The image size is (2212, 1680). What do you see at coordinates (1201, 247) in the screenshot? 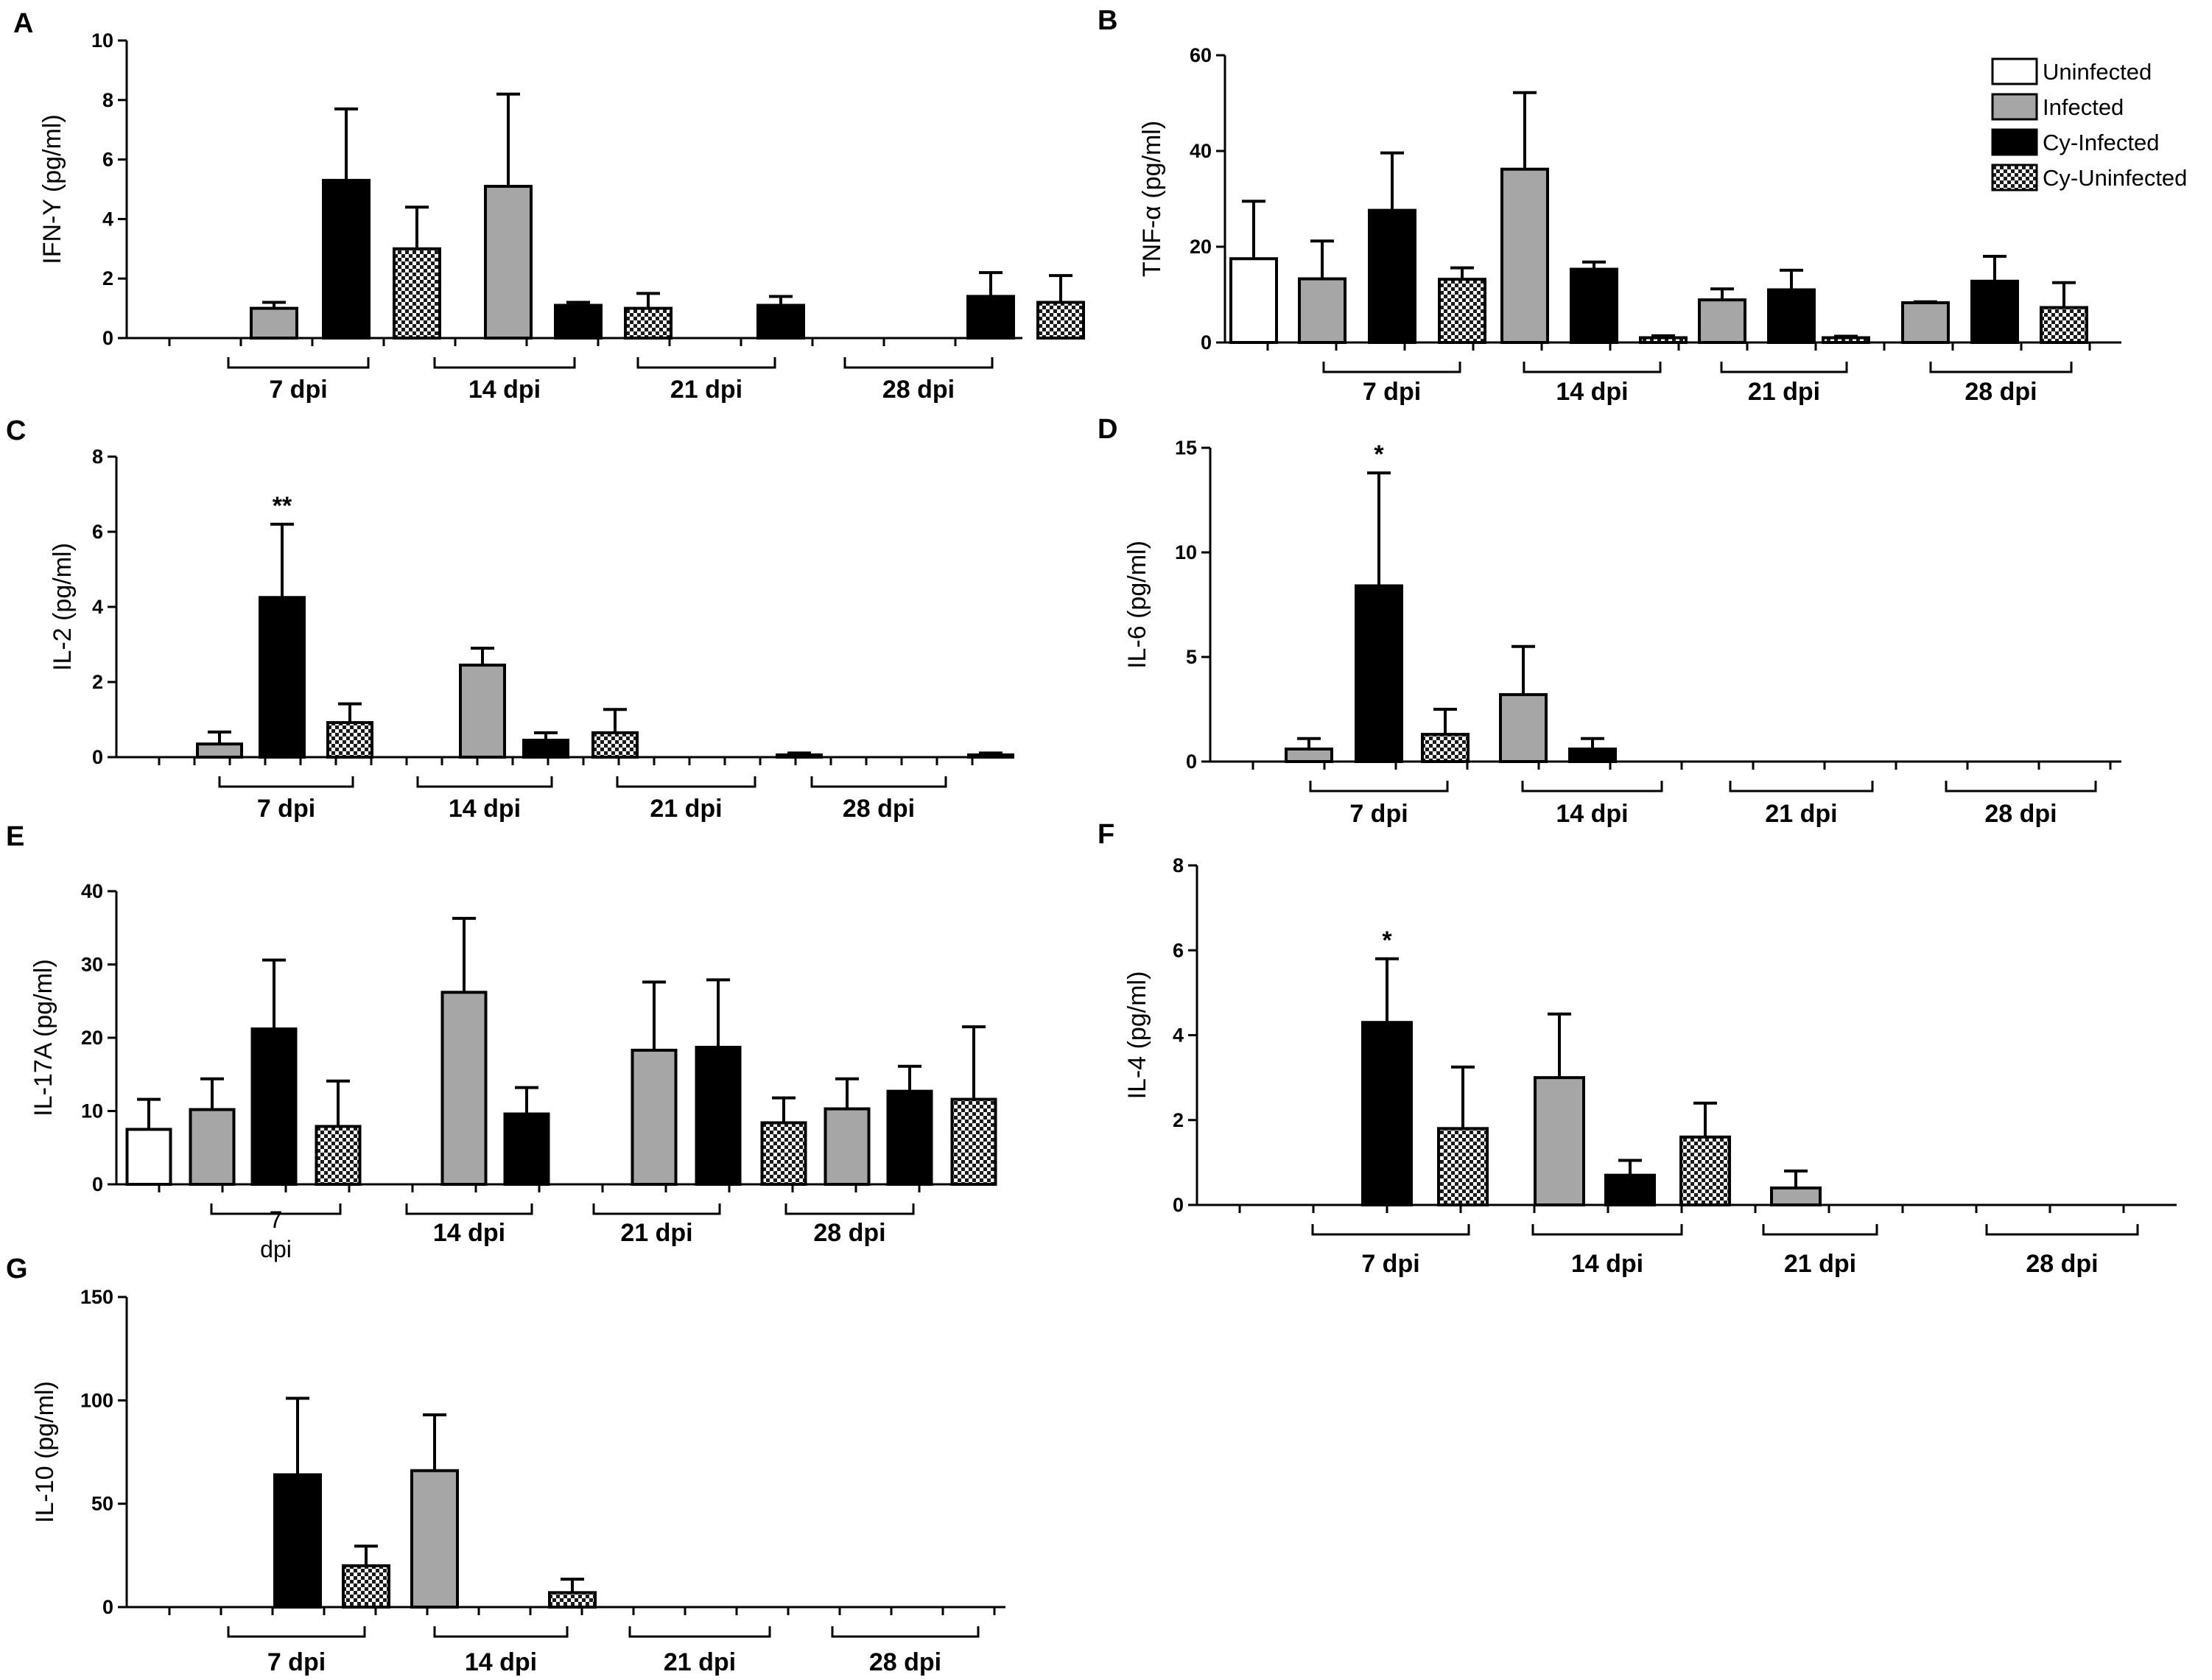
I see `y-tick-label: 20` at bounding box center [1201, 247].